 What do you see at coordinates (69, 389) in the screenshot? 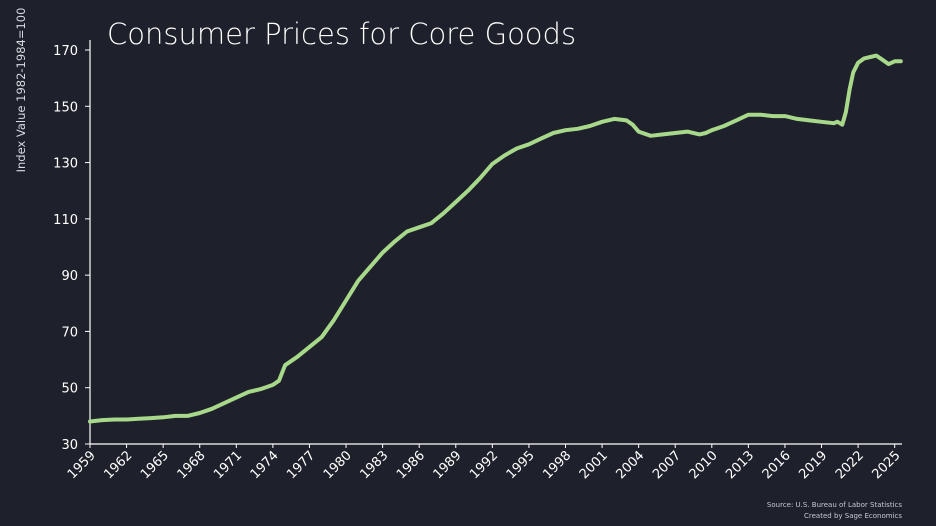
I see `y-tick-label: 50` at bounding box center [69, 389].